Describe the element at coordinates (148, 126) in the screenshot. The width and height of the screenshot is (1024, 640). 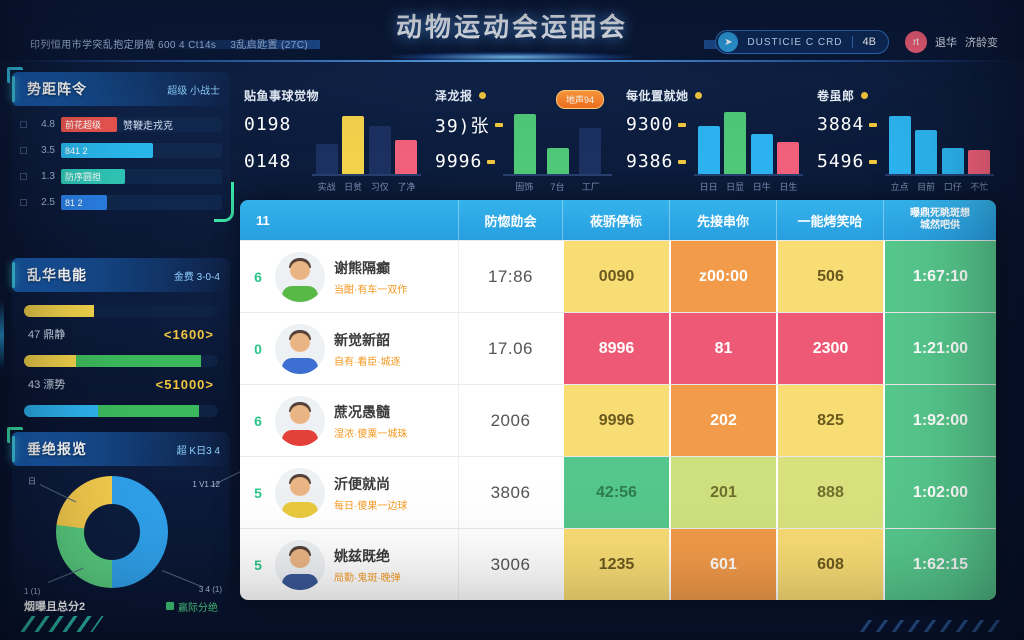
I see `item-extra: 赞鞭走戎克` at that location.